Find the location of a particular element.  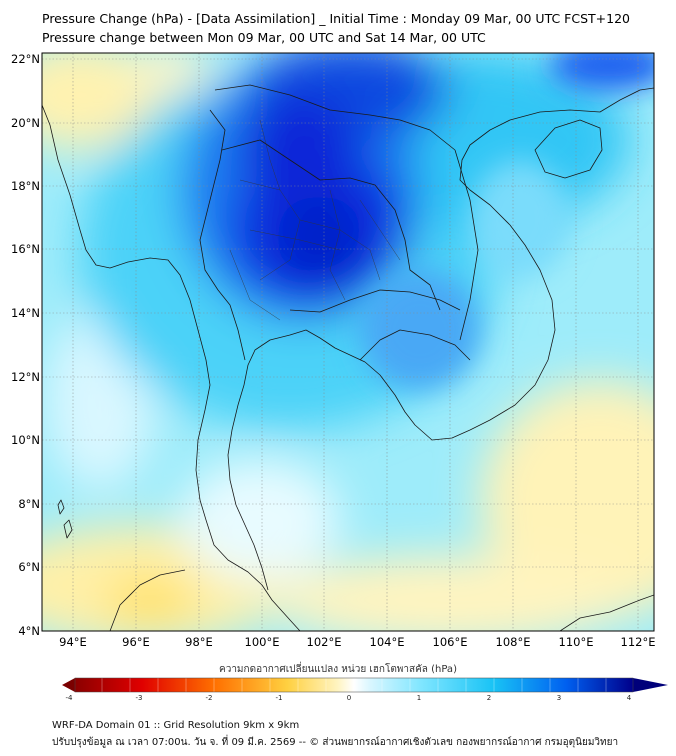

colorbar-tick: -3 is located at coordinates (139, 698).